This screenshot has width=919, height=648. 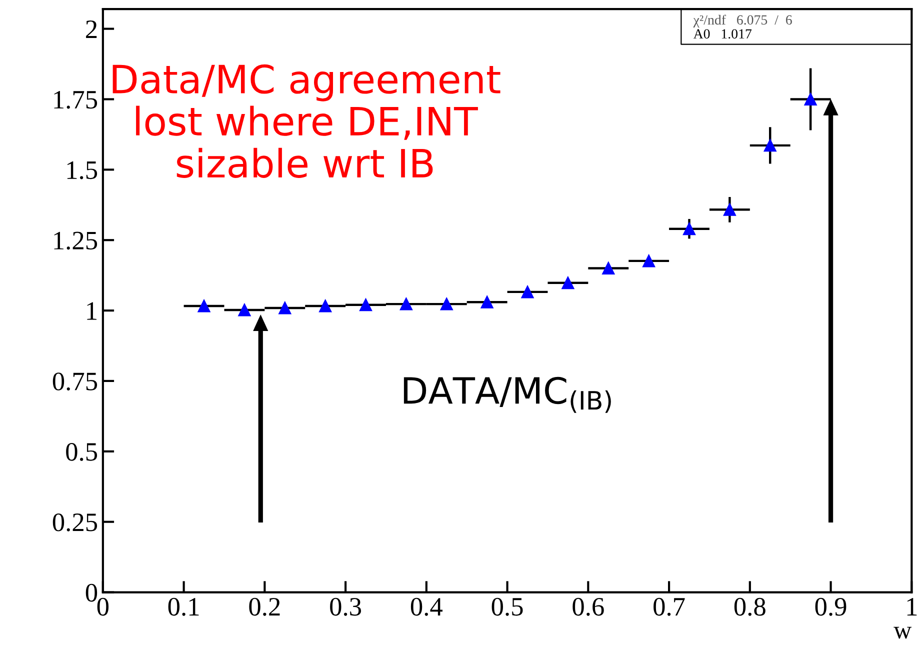 I want to click on x-tick-label: 0.1, so click(x=183, y=607).